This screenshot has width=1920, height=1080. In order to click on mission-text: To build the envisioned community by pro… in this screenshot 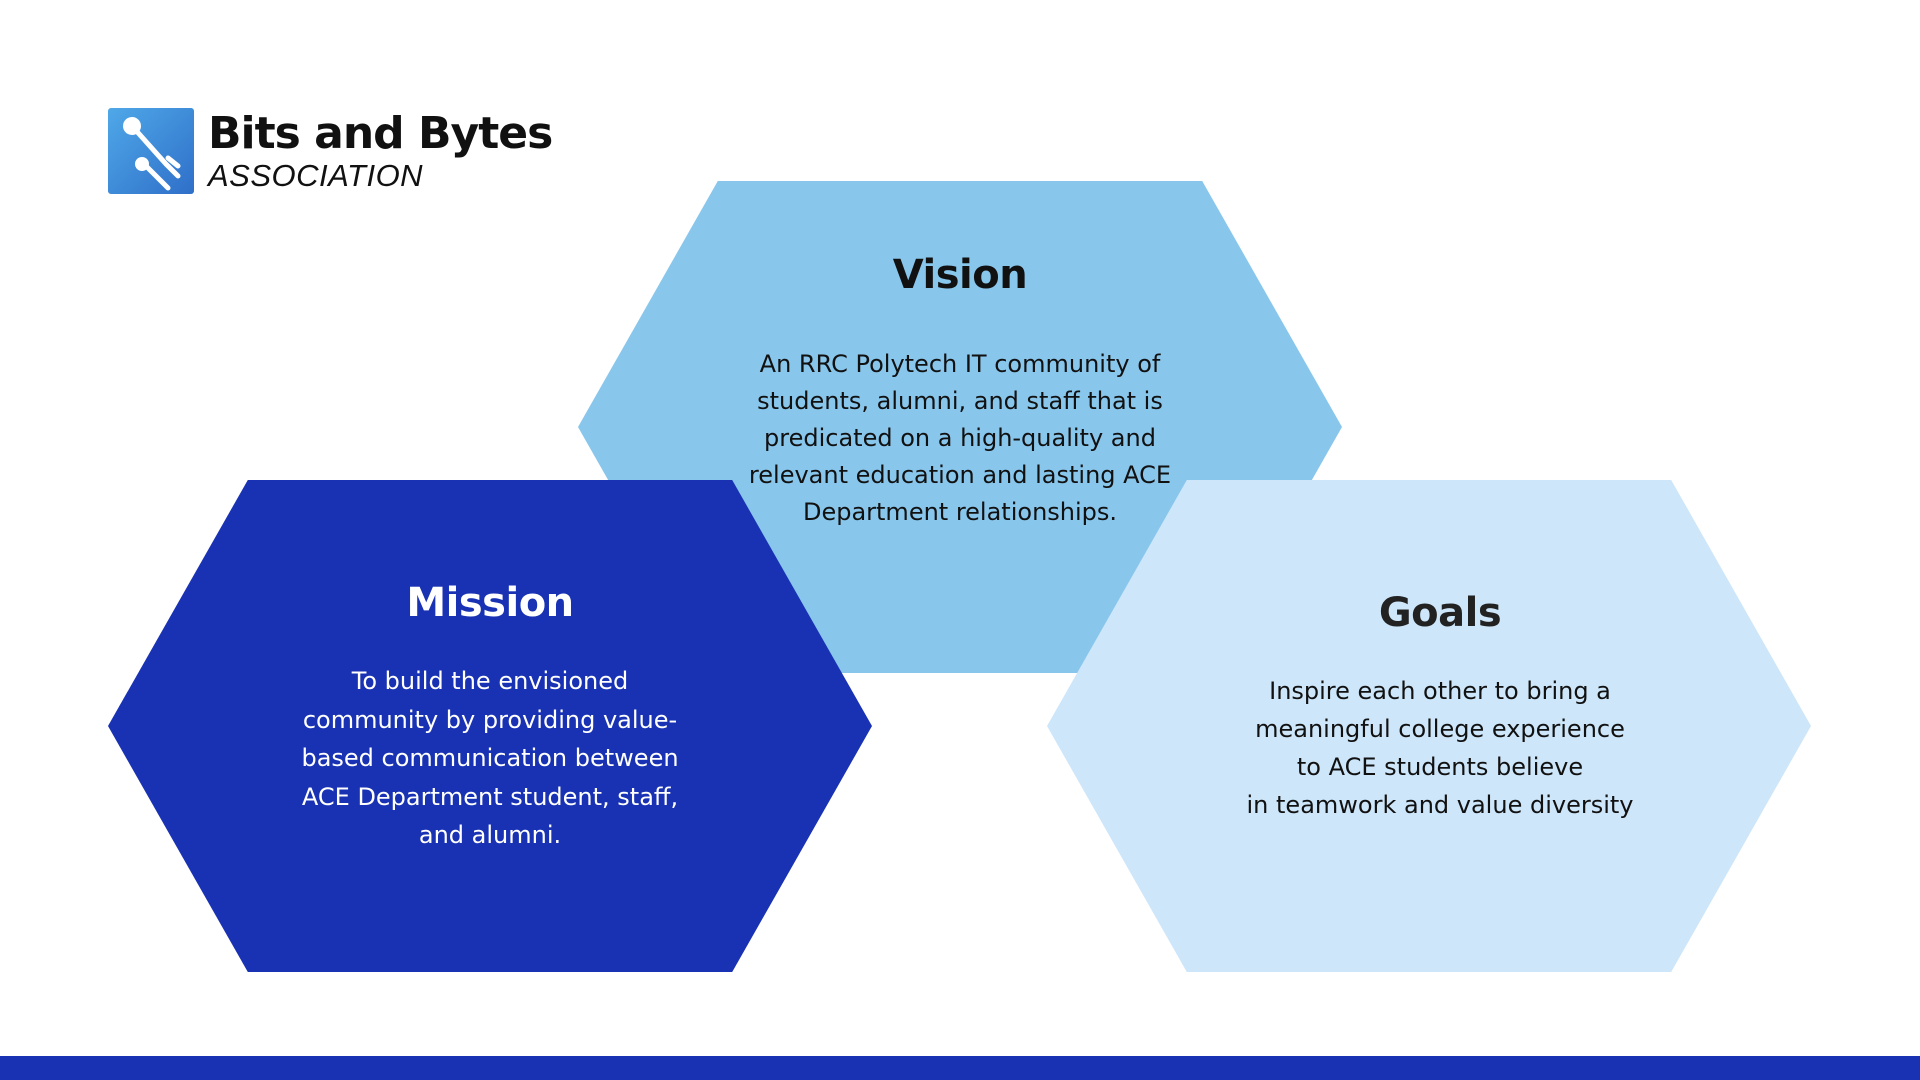, I will do `click(490, 758)`.